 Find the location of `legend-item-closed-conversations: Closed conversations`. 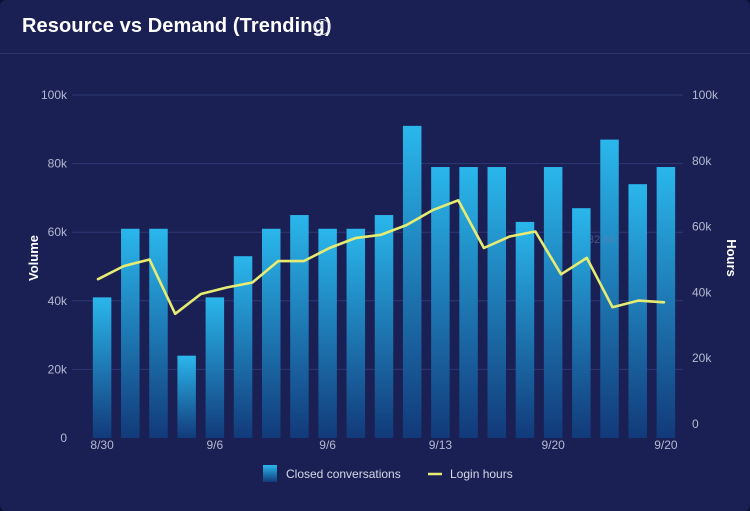

legend-item-closed-conversations: Closed conversations is located at coordinates (332, 473).